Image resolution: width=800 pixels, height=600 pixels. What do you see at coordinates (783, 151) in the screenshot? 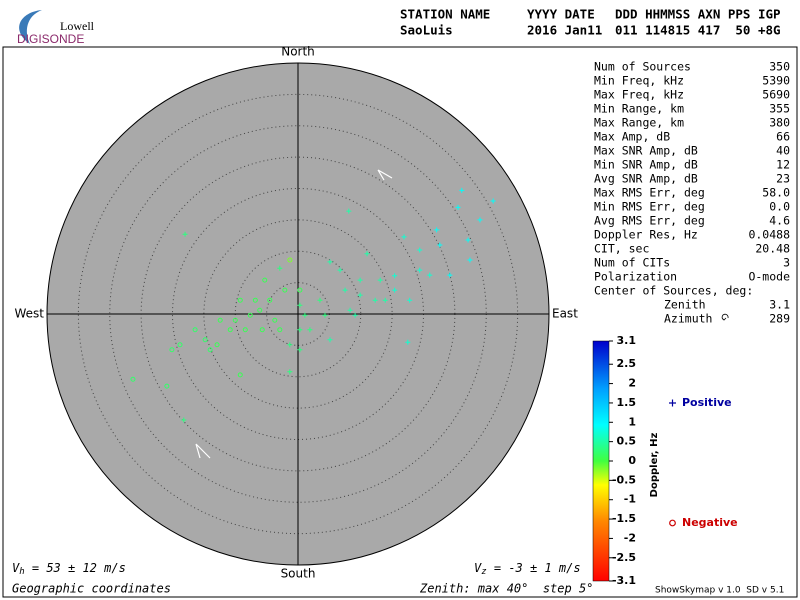
I see `stat-value: 40` at bounding box center [783, 151].